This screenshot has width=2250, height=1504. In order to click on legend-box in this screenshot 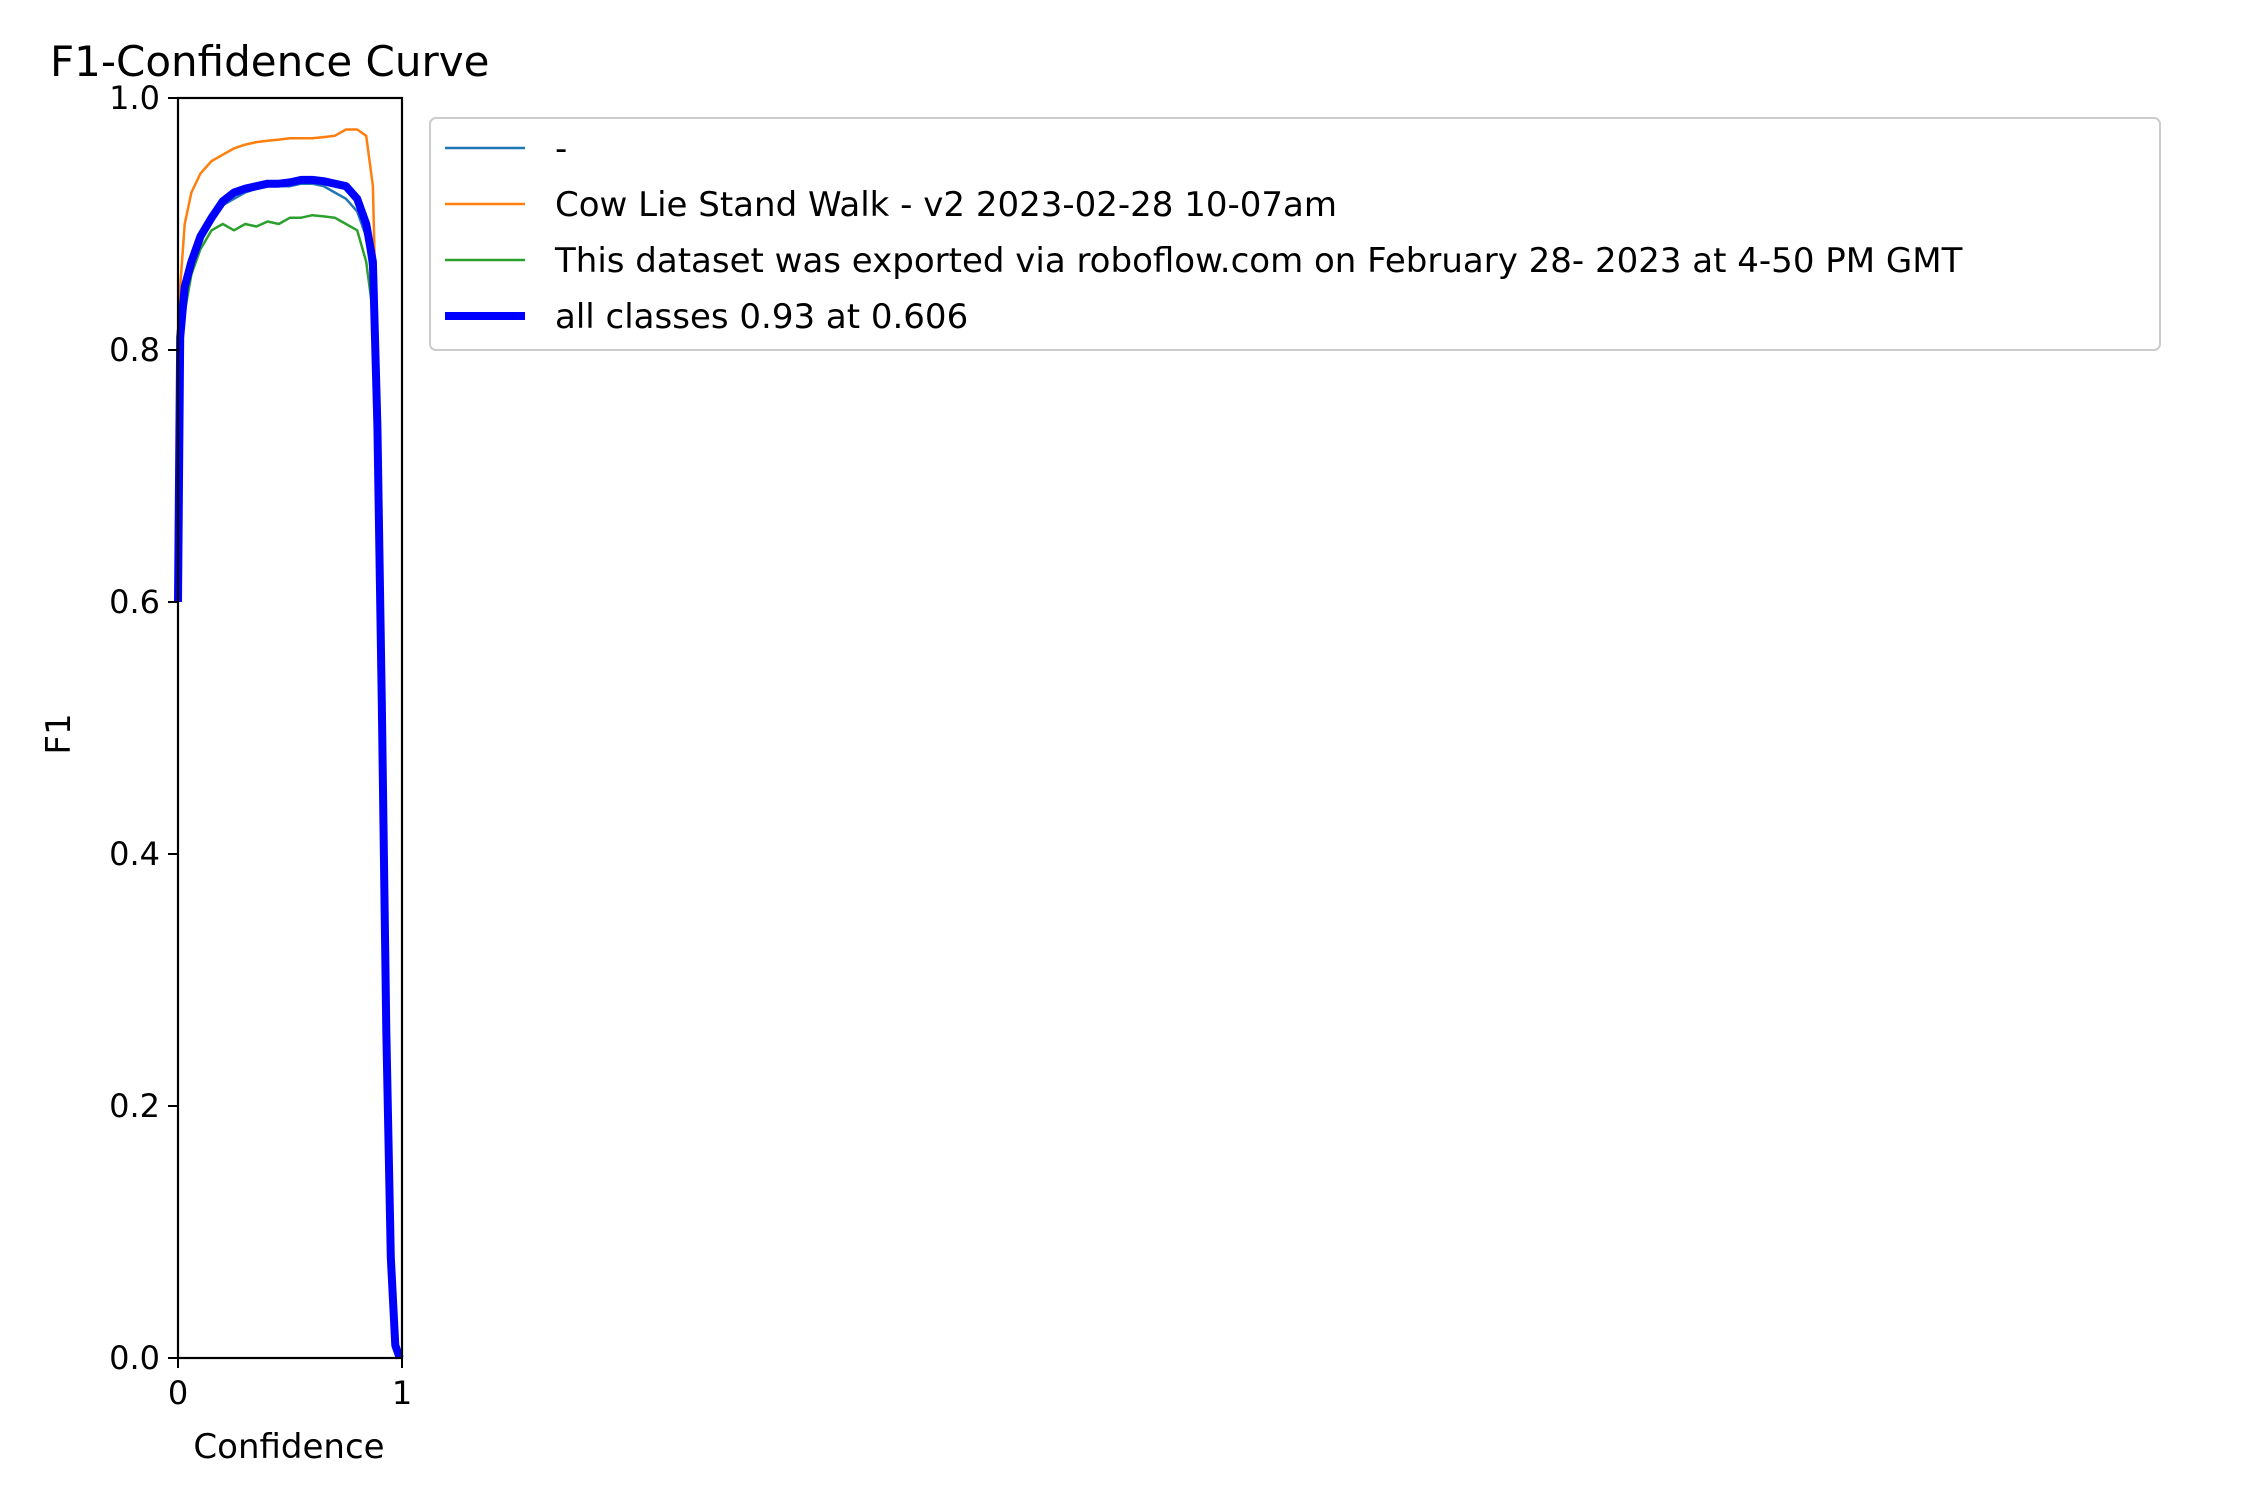, I will do `click(1295, 234)`.